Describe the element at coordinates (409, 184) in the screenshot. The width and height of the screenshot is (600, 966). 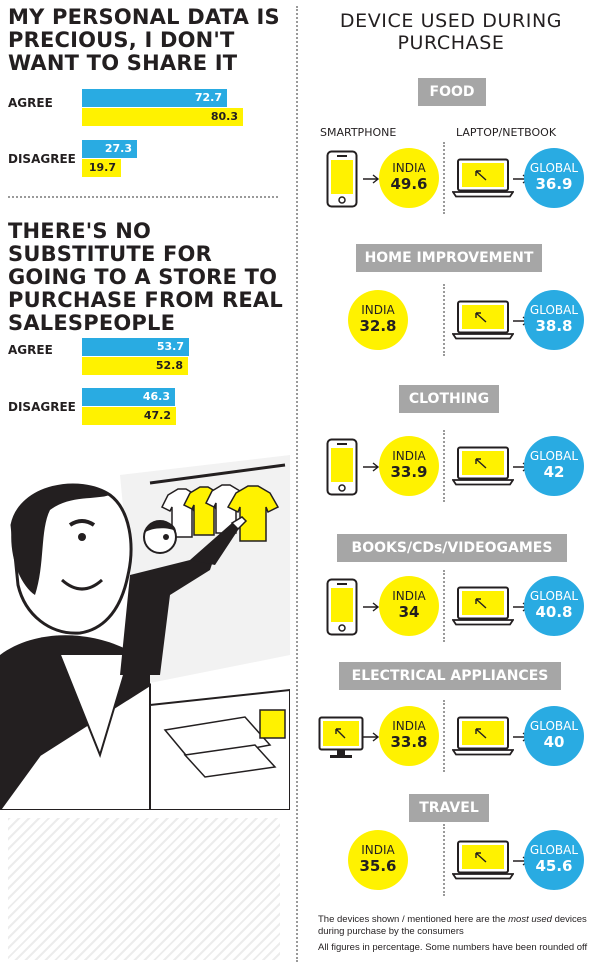
I see `india-value: 49.6` at that location.